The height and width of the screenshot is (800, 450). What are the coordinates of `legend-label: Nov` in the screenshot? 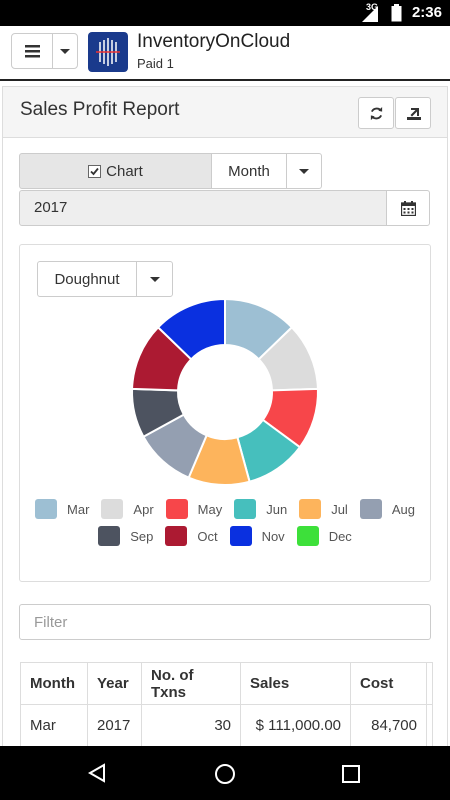 It's located at (273, 536).